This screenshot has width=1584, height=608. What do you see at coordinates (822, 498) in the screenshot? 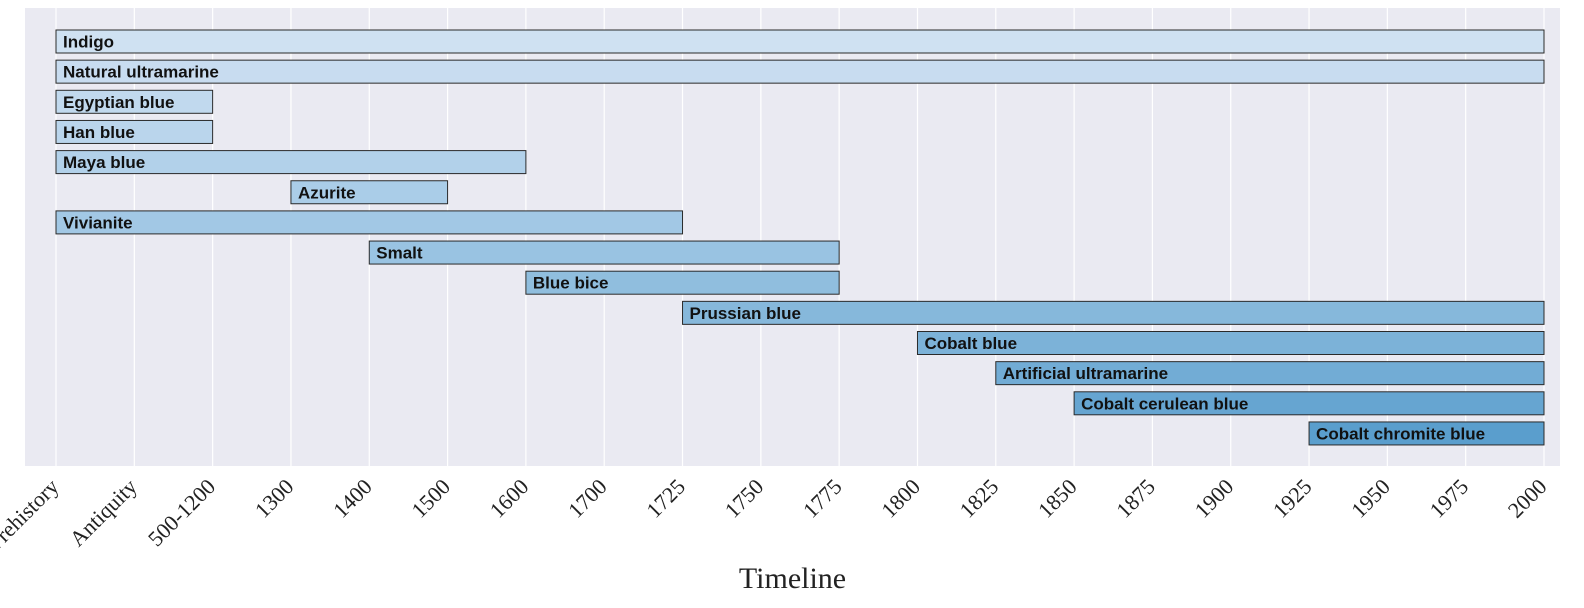
I see `x-tick-label: 1775` at bounding box center [822, 498].